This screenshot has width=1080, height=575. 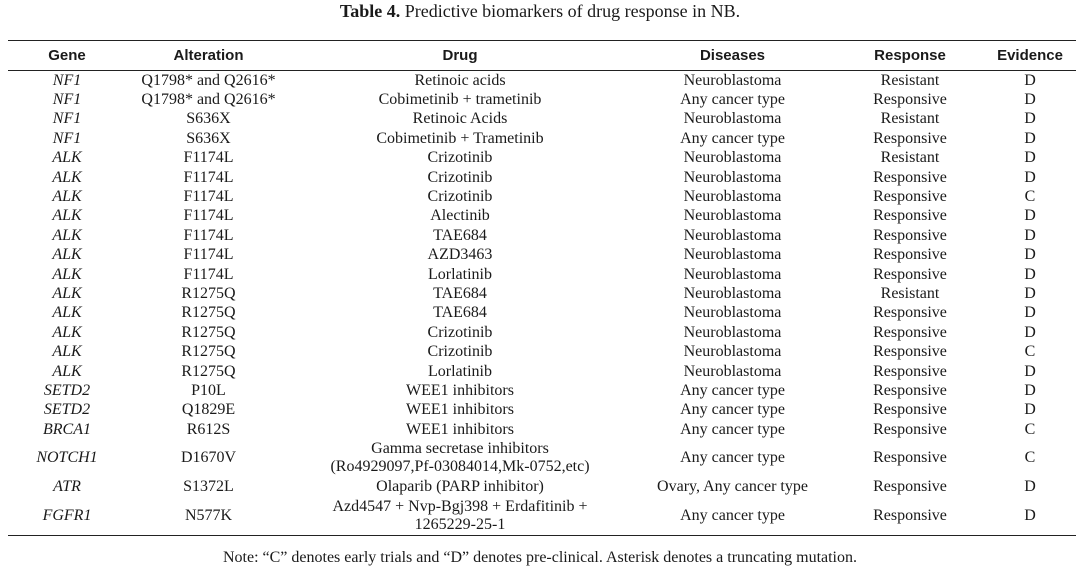 What do you see at coordinates (460, 274) in the screenshot?
I see `drug-line: Lorlatinib` at bounding box center [460, 274].